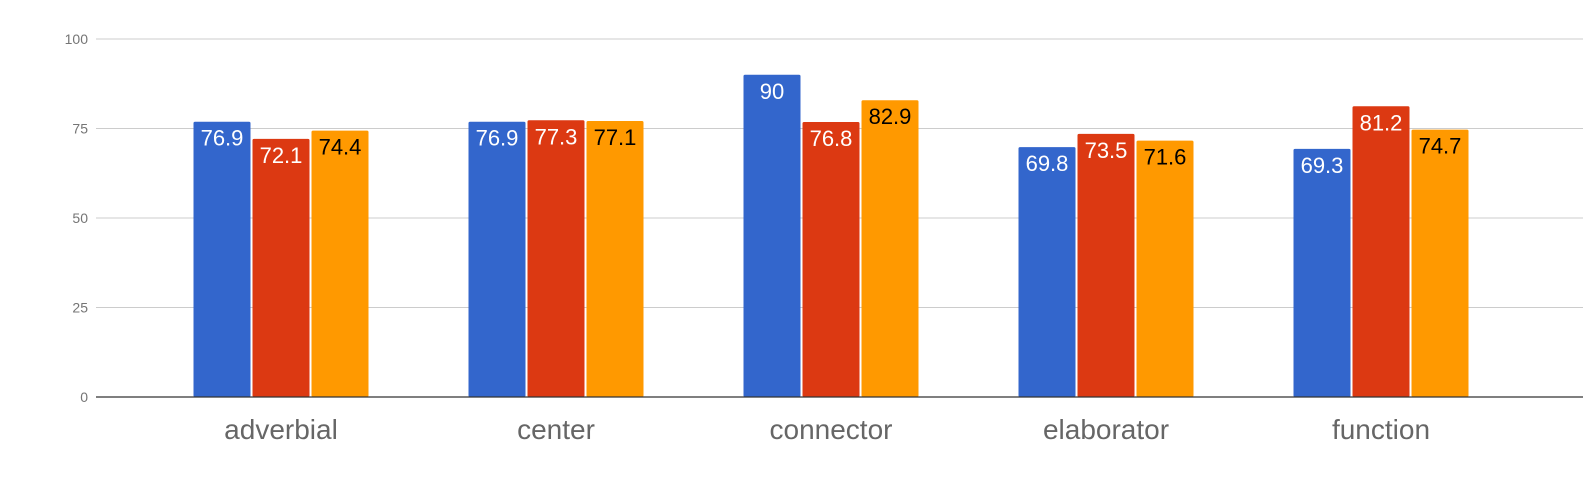 The height and width of the screenshot is (495, 1583). What do you see at coordinates (84, 397) in the screenshot?
I see `y-tick-label: 0` at bounding box center [84, 397].